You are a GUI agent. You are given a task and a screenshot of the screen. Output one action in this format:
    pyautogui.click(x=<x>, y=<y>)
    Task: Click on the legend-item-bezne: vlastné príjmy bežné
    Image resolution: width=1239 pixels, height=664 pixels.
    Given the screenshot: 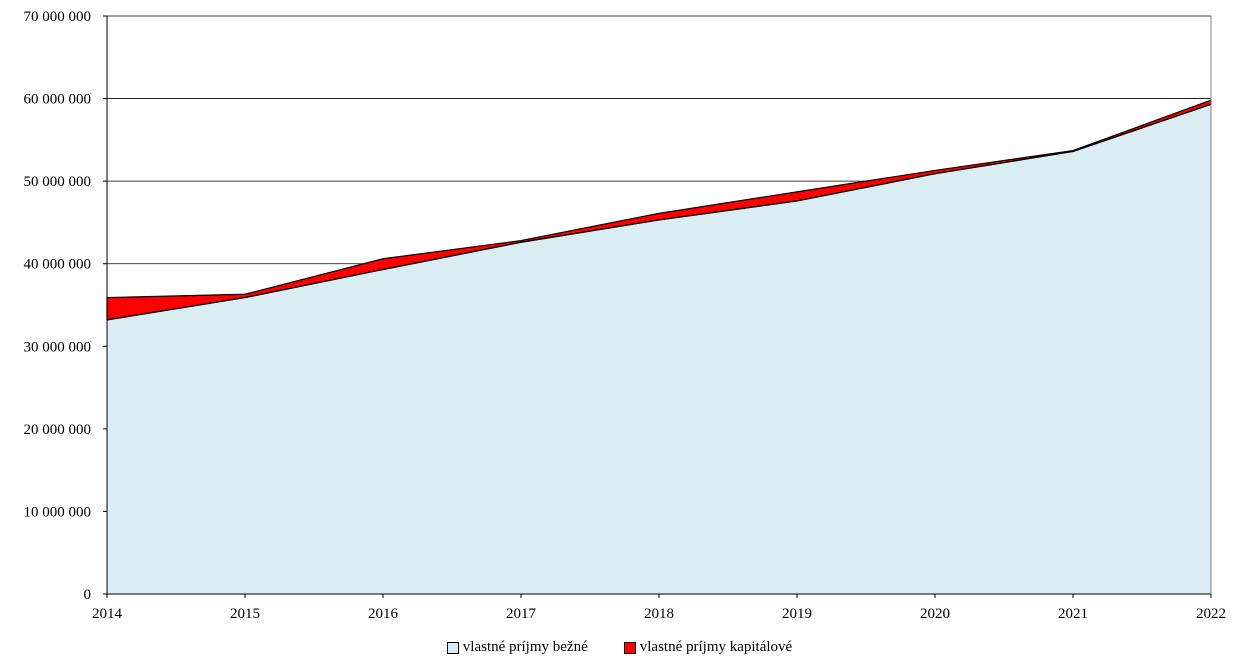 What is the action you would take?
    pyautogui.click(x=517, y=647)
    